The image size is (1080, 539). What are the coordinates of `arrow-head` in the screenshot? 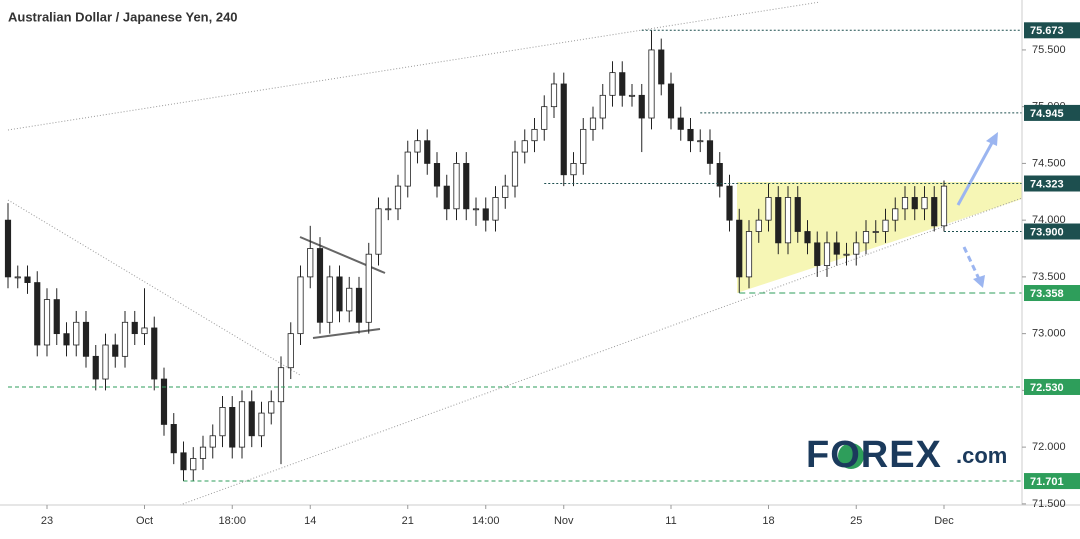 It's located at (979, 281).